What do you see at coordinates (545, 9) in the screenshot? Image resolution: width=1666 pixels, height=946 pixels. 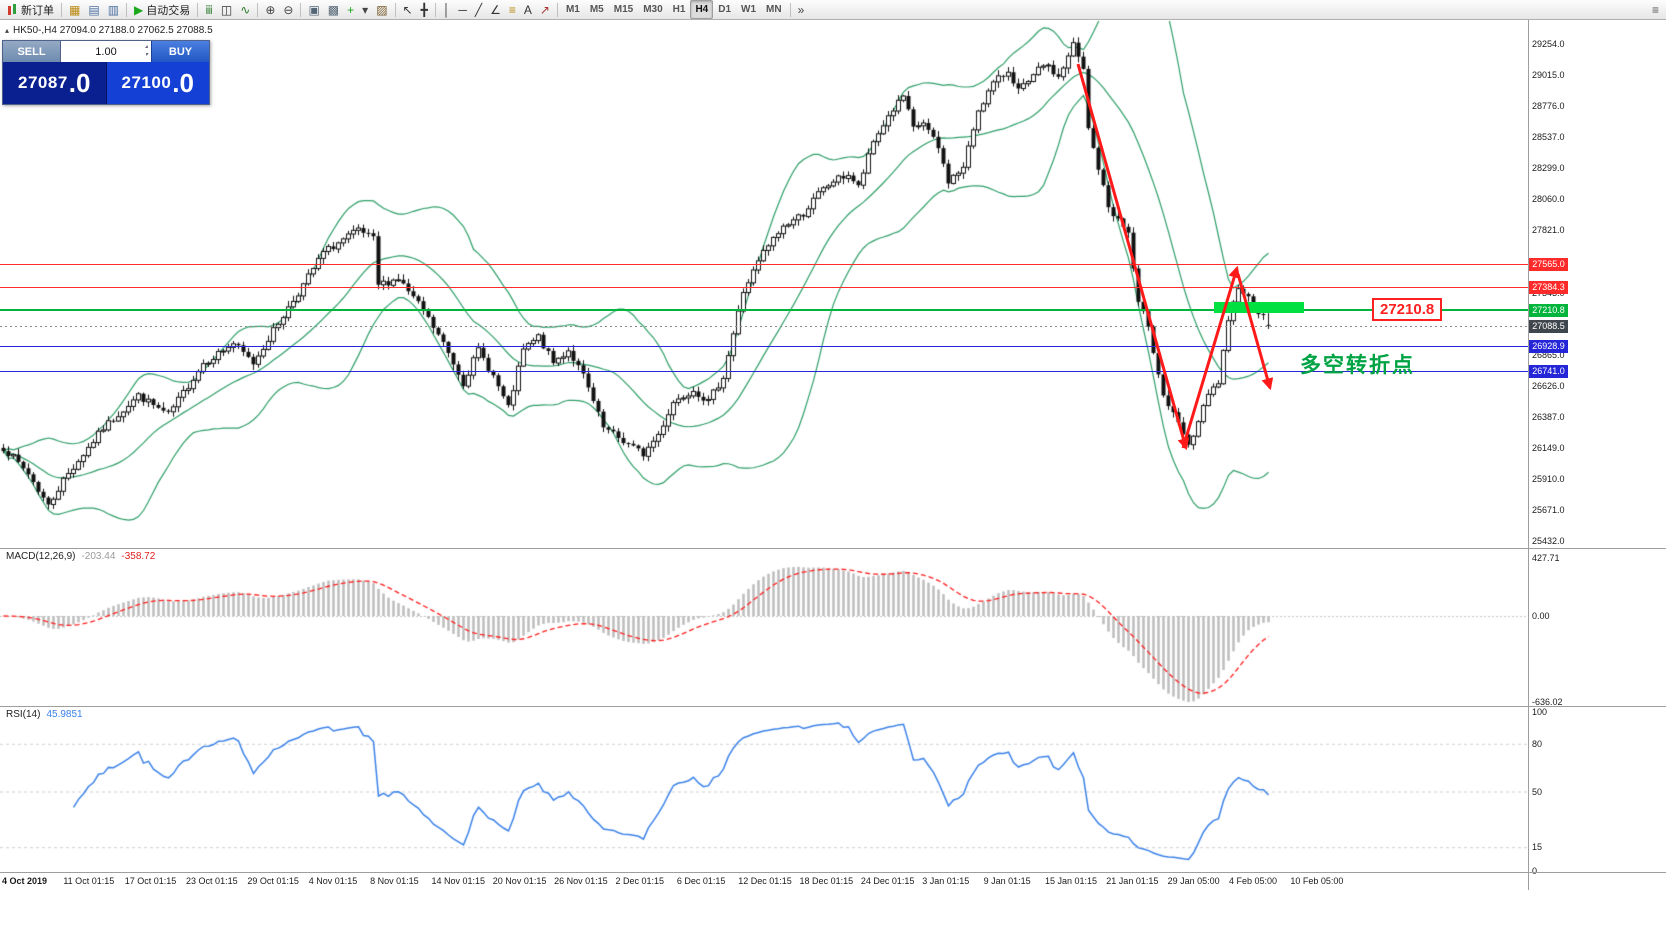 I see `arrows-tool-icon: ↗` at bounding box center [545, 9].